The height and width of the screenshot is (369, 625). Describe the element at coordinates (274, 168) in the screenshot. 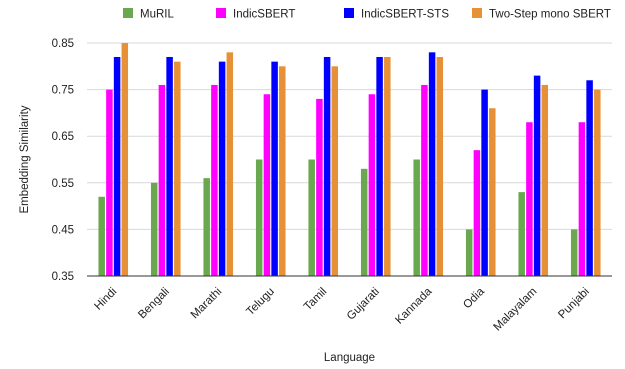

I see `bar-indicsbert-sts-telugu` at that location.